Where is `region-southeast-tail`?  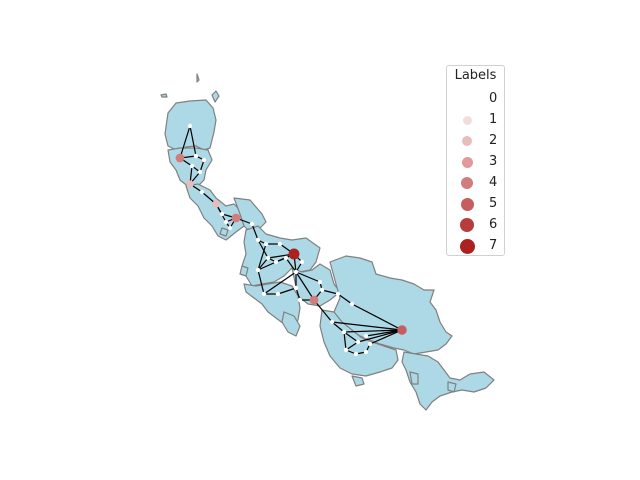
region-southeast-tail is located at coordinates (448, 381).